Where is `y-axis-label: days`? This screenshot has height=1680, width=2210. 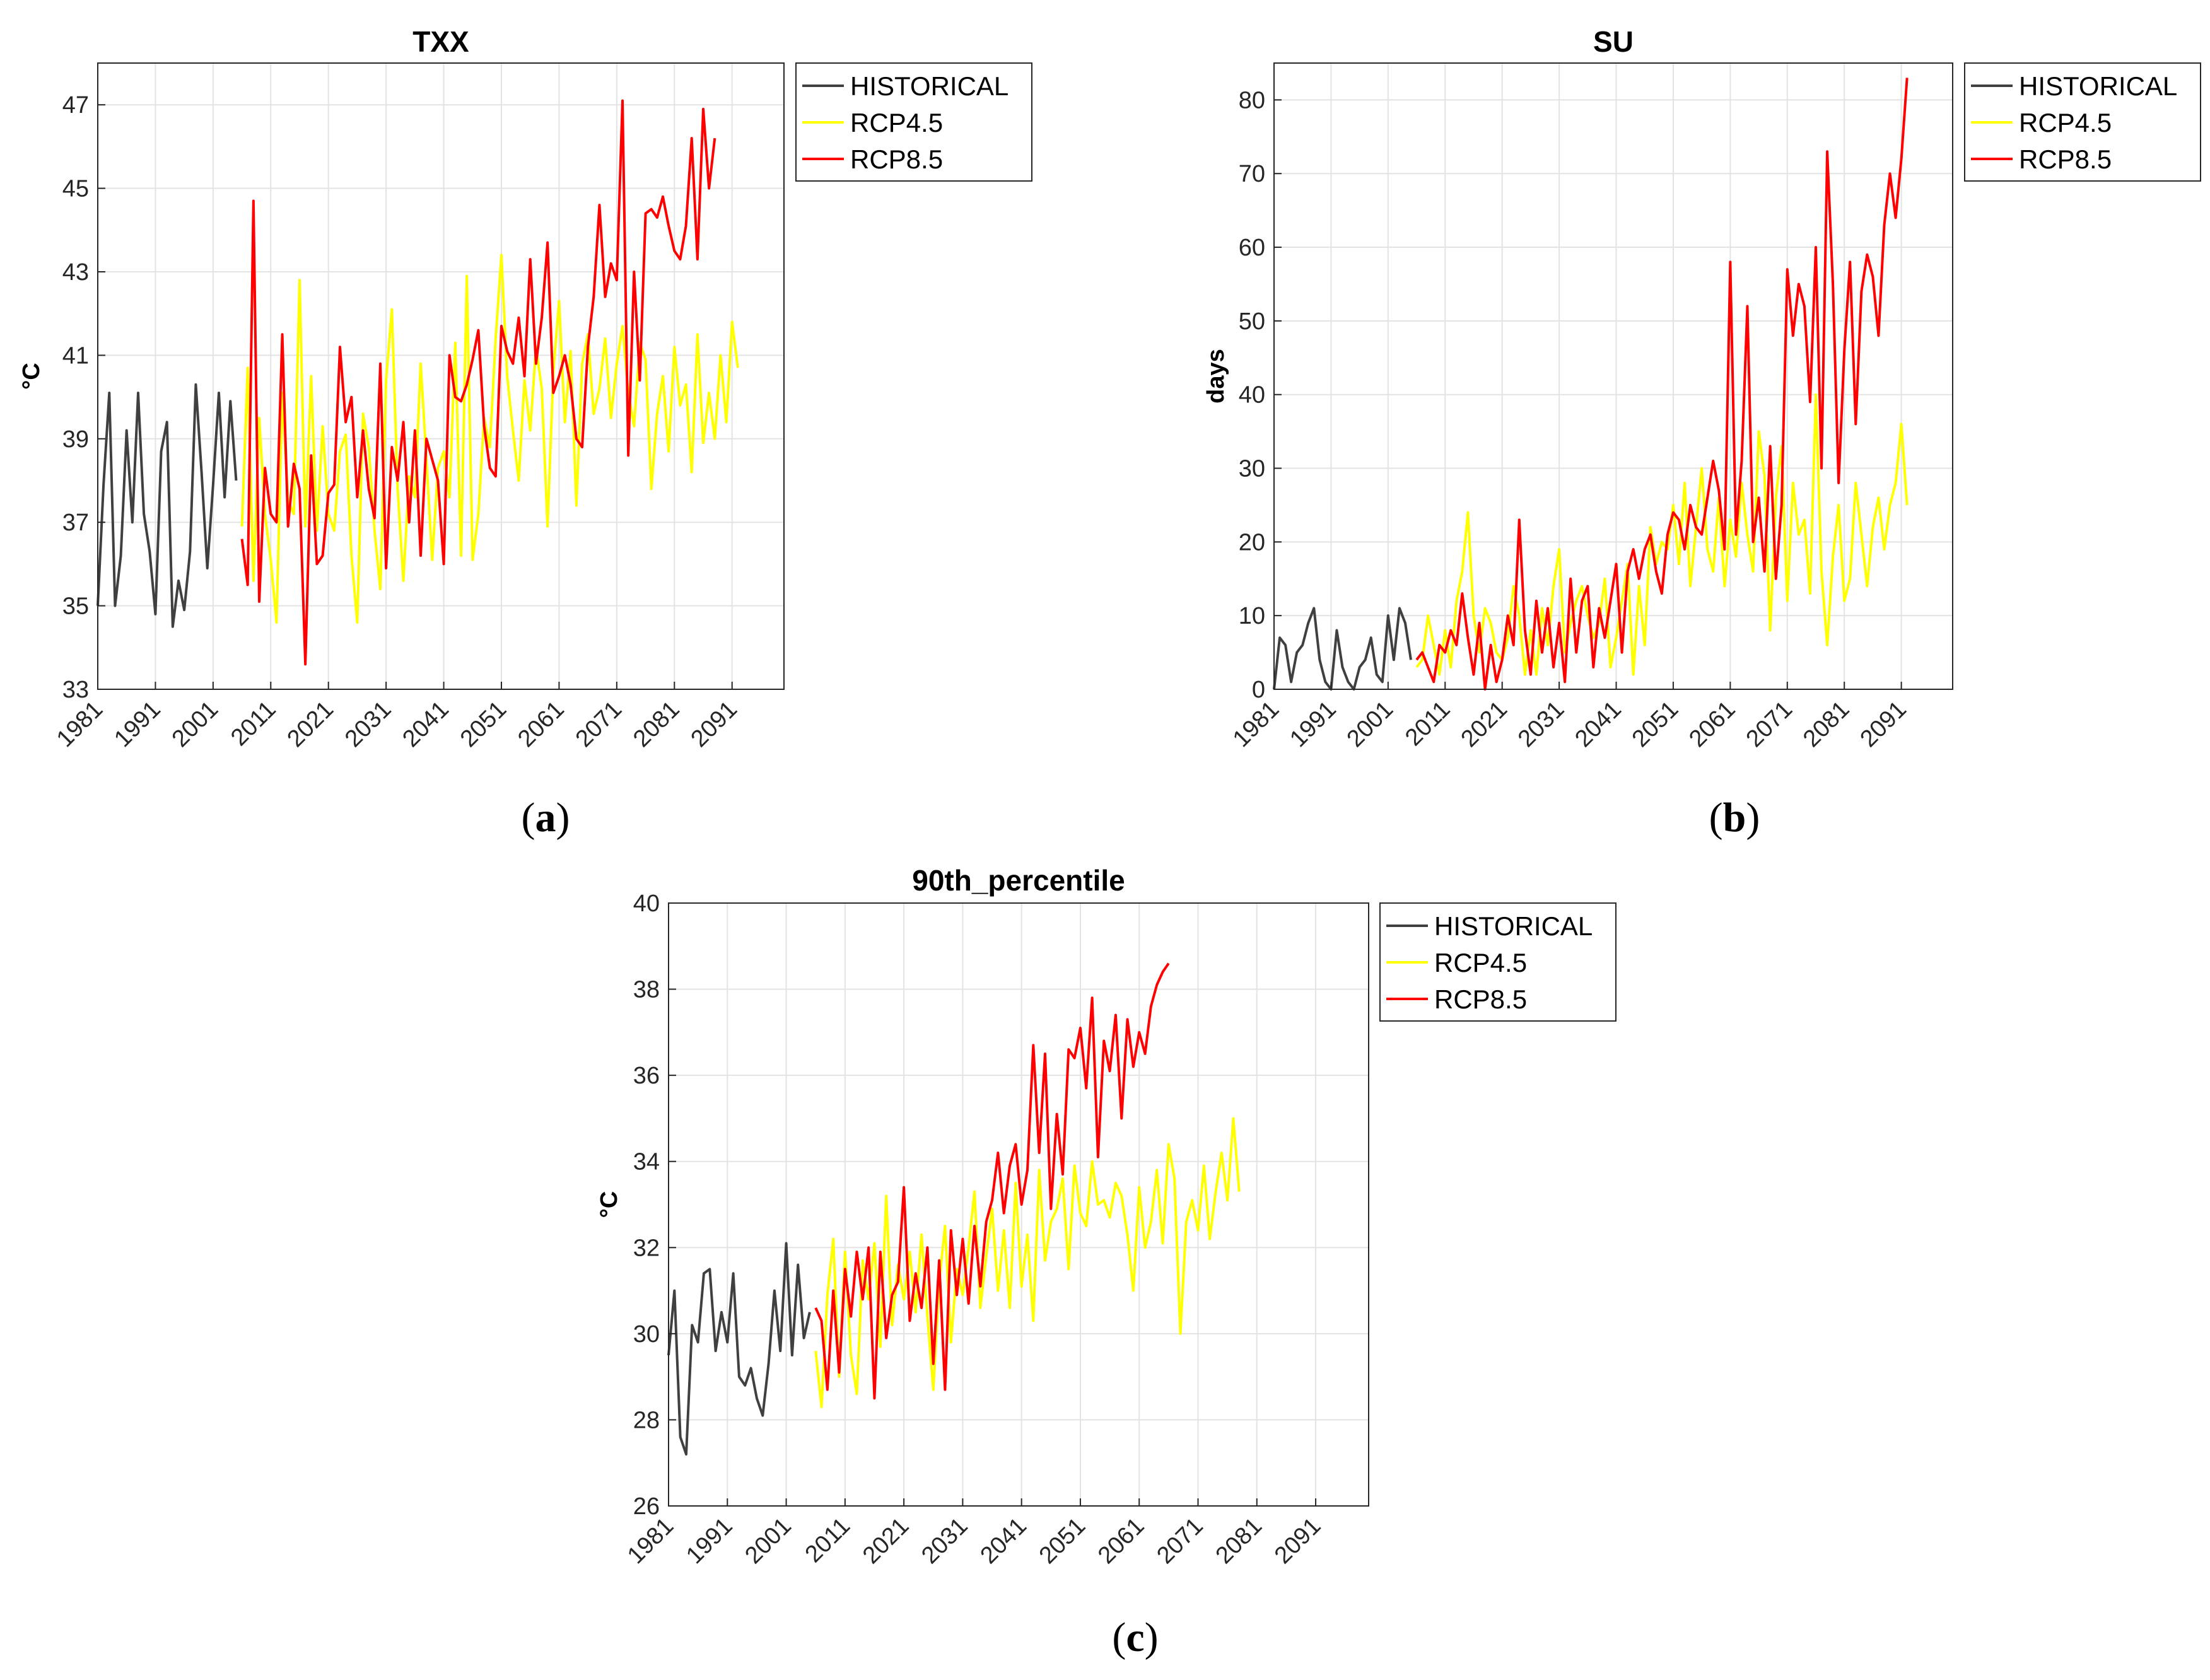
y-axis-label: days is located at coordinates (1216, 376).